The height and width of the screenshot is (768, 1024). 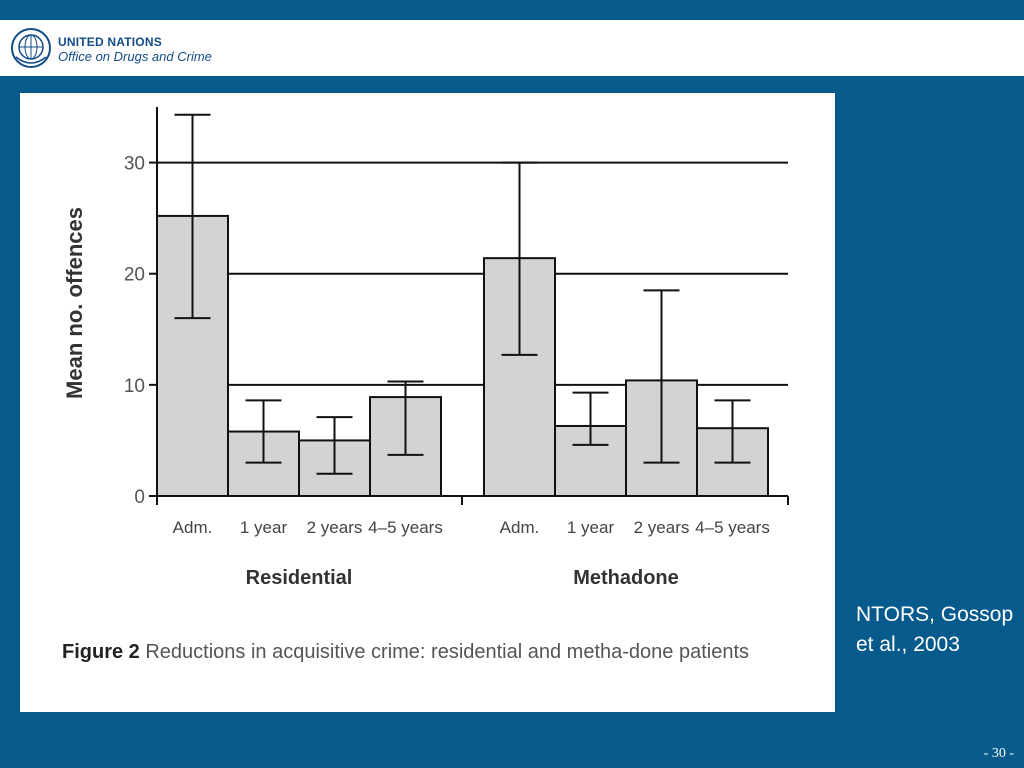 I want to click on y-tick-label: 10, so click(x=134, y=386).